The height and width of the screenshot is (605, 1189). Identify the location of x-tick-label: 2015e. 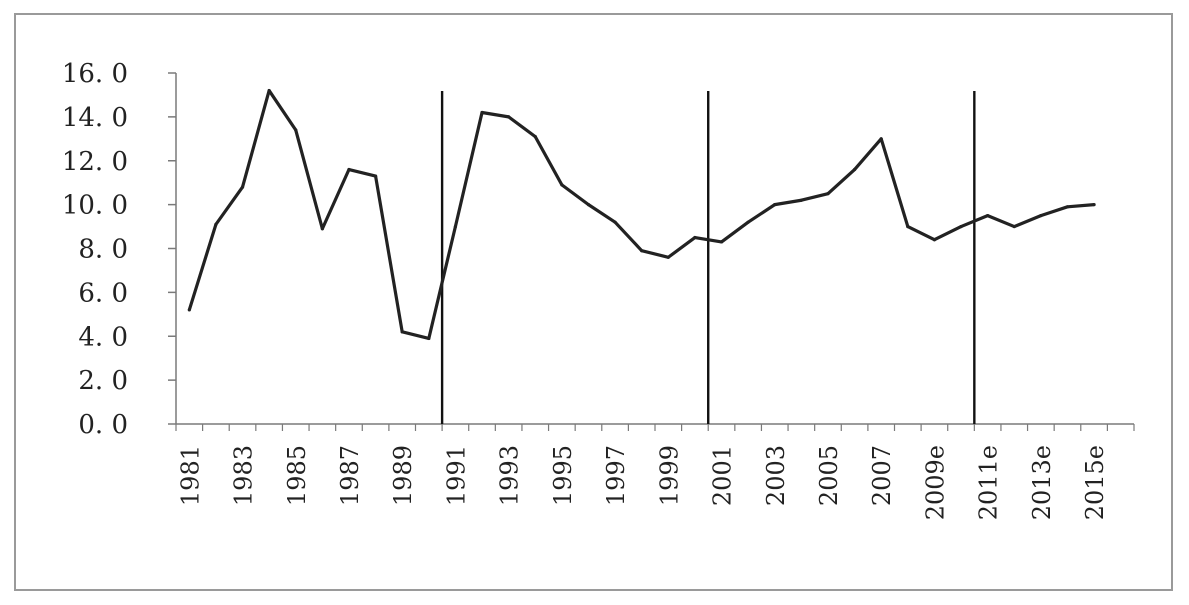
(1095, 482).